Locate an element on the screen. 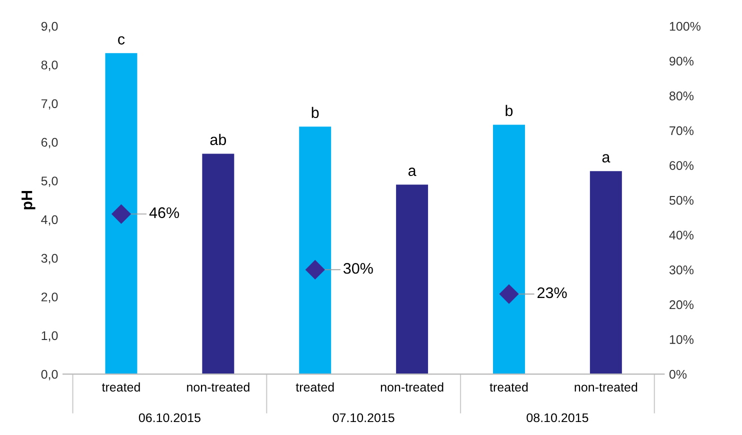 Image resolution: width=742 pixels, height=435 pixels. y-tick-label: 7,0 is located at coordinates (49, 104).